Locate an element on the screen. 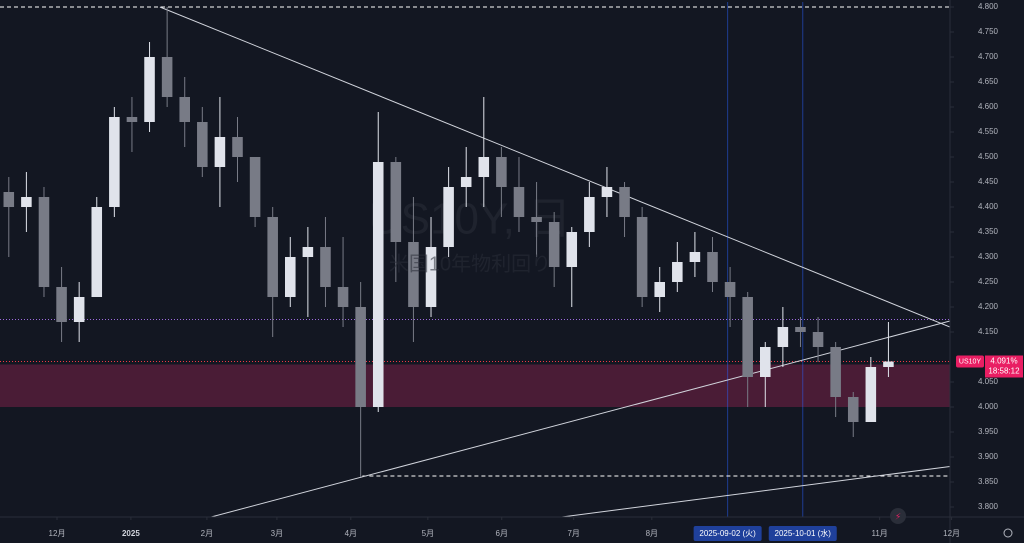  x-tick-label: 3月 is located at coordinates (277, 533).